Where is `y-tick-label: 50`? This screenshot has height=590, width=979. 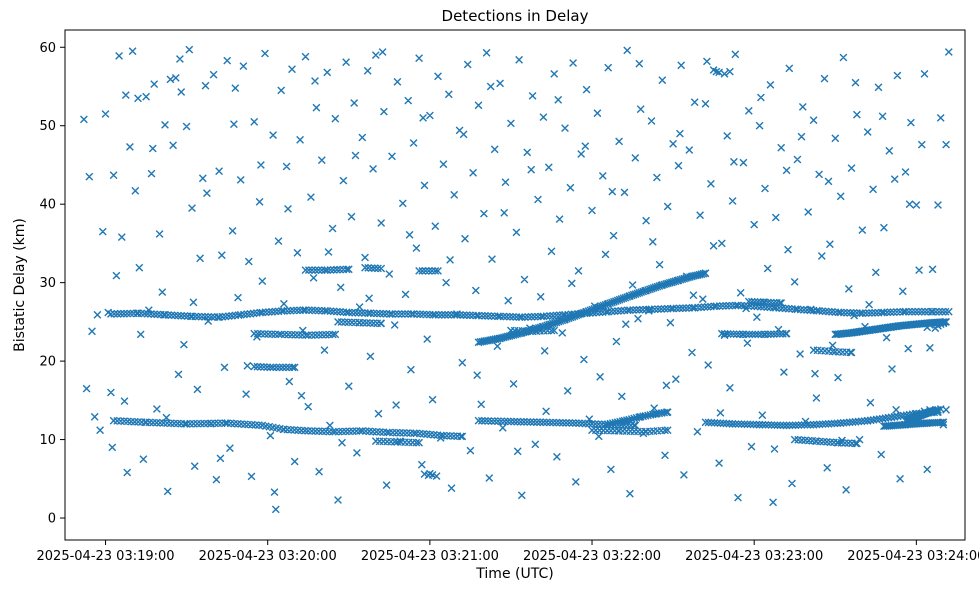
y-tick-label: 50 is located at coordinates (47, 126).